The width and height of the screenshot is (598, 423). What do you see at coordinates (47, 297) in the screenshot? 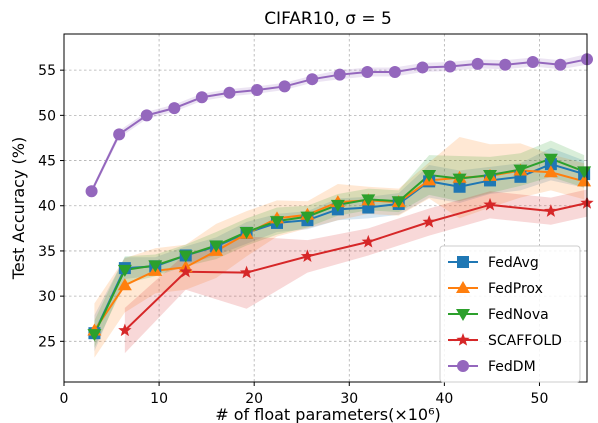
I see `y-tick-label: 30` at bounding box center [47, 297].